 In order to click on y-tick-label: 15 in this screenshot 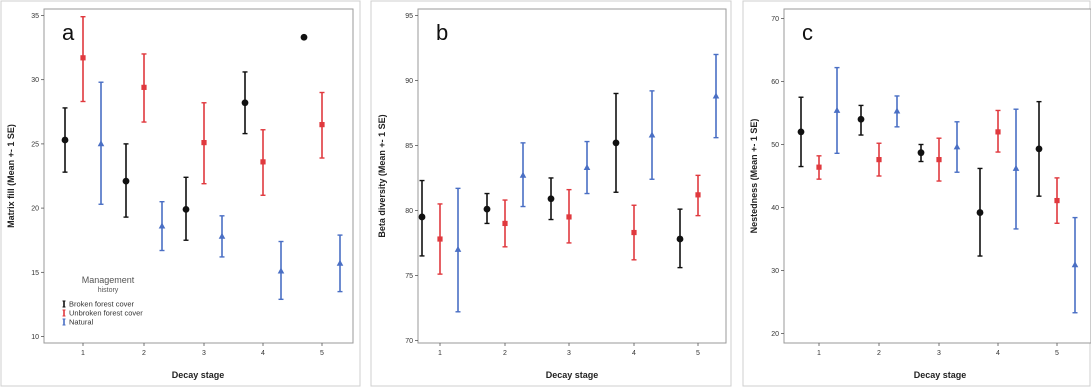, I will do `click(35, 273)`.